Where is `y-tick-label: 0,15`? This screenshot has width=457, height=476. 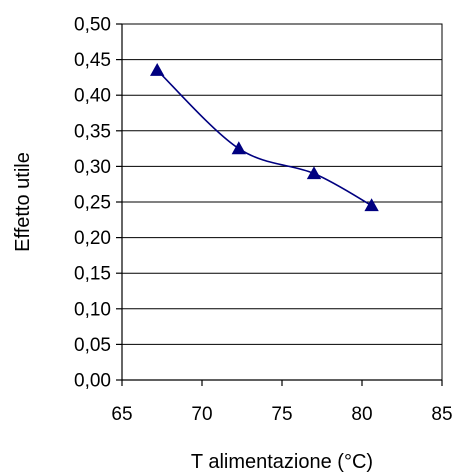 y-tick-label: 0,15 is located at coordinates (92, 274).